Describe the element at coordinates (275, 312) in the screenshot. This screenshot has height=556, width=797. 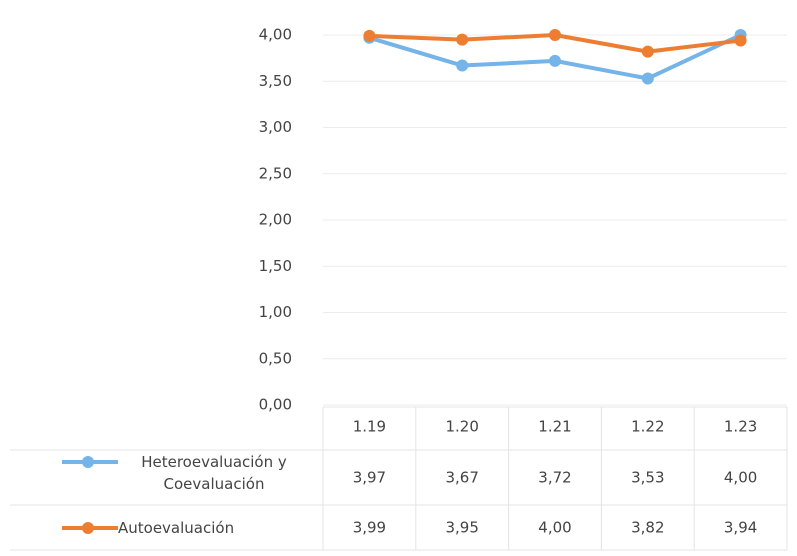
I see `y-tick-label: 1,00` at that location.